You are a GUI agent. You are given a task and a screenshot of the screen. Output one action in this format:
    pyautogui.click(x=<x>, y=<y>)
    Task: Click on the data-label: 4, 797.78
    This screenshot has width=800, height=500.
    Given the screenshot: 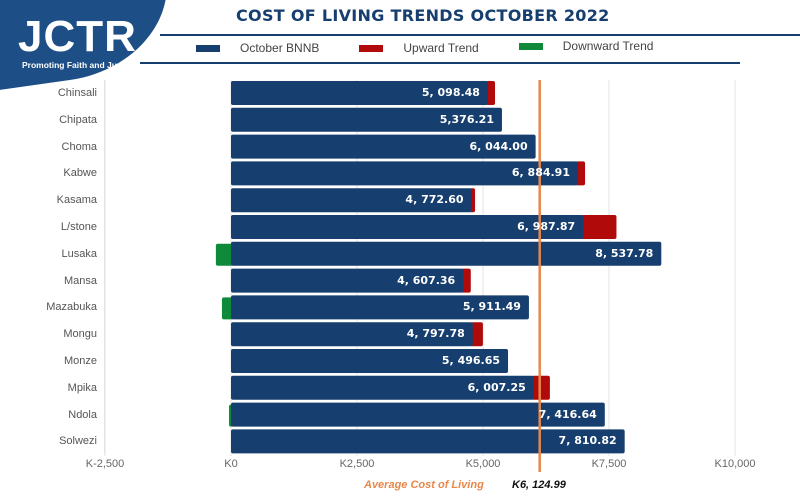 What is the action you would take?
    pyautogui.click(x=435, y=334)
    